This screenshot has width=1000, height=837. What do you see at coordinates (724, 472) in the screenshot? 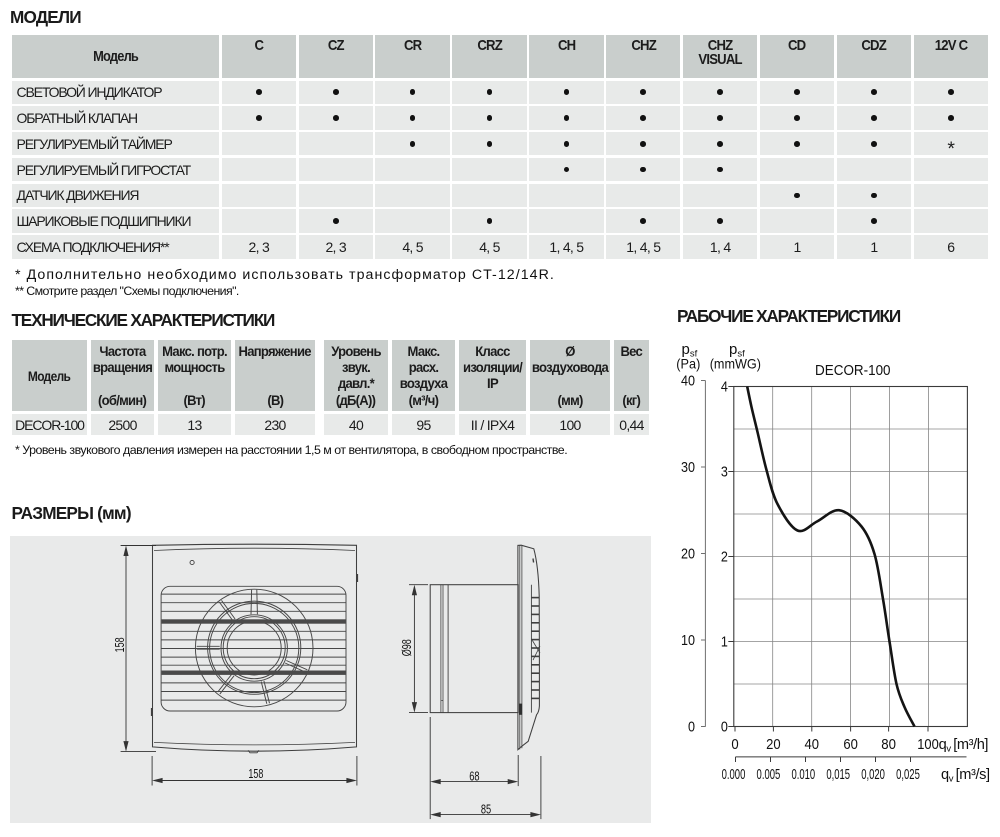
I see `svg-text: 3` at bounding box center [724, 472].